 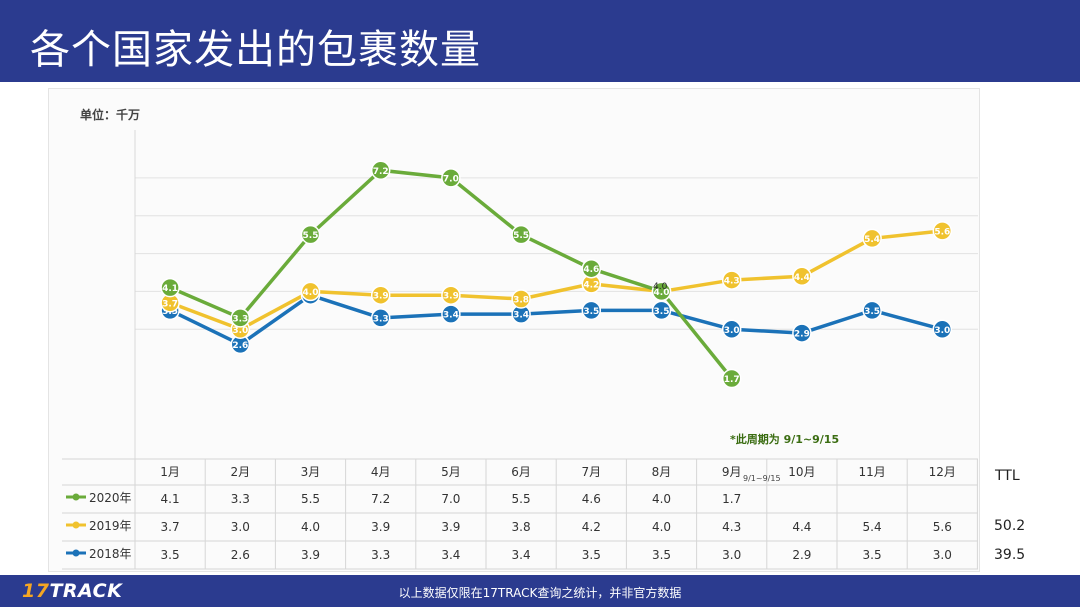 What do you see at coordinates (662, 472) in the screenshot?
I see `table-header-cell: 8月` at bounding box center [662, 472].